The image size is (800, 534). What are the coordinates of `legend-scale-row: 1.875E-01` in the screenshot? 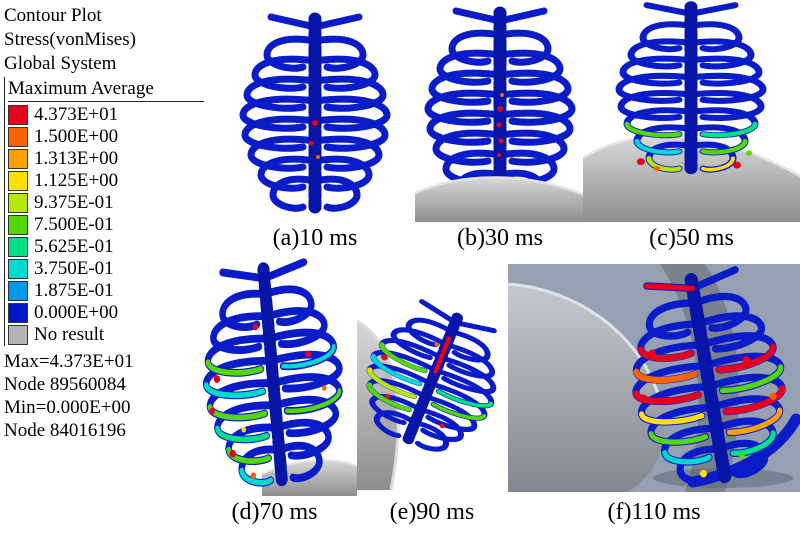 It's located at (106, 291).